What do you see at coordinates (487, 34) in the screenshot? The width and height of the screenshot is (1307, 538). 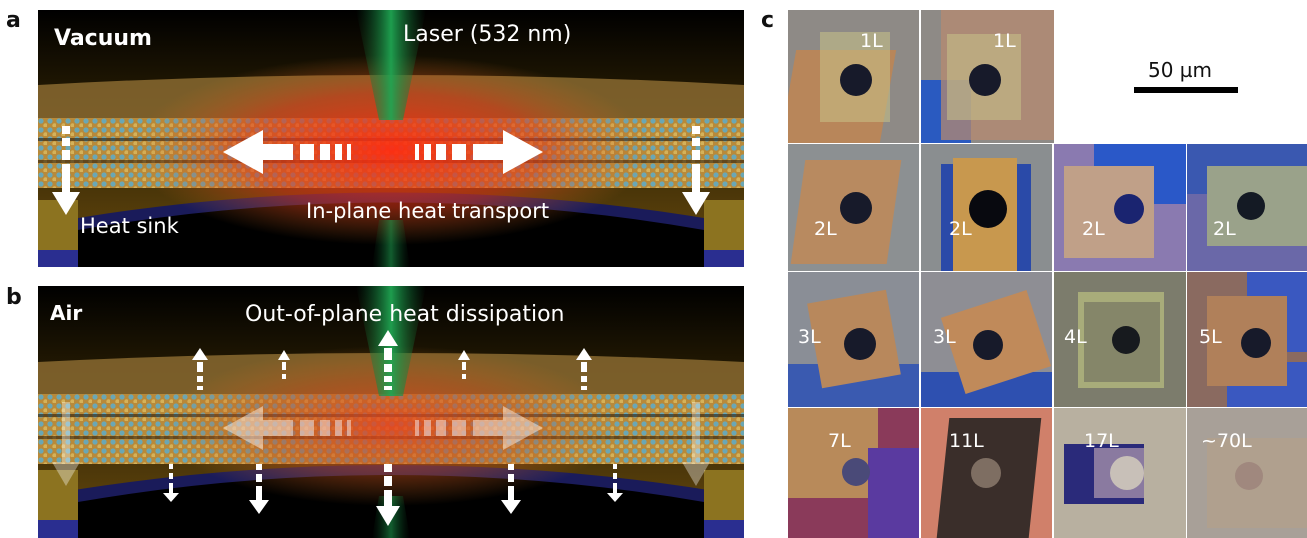 I see `laser-label: Laser (532 nm)` at bounding box center [487, 34].